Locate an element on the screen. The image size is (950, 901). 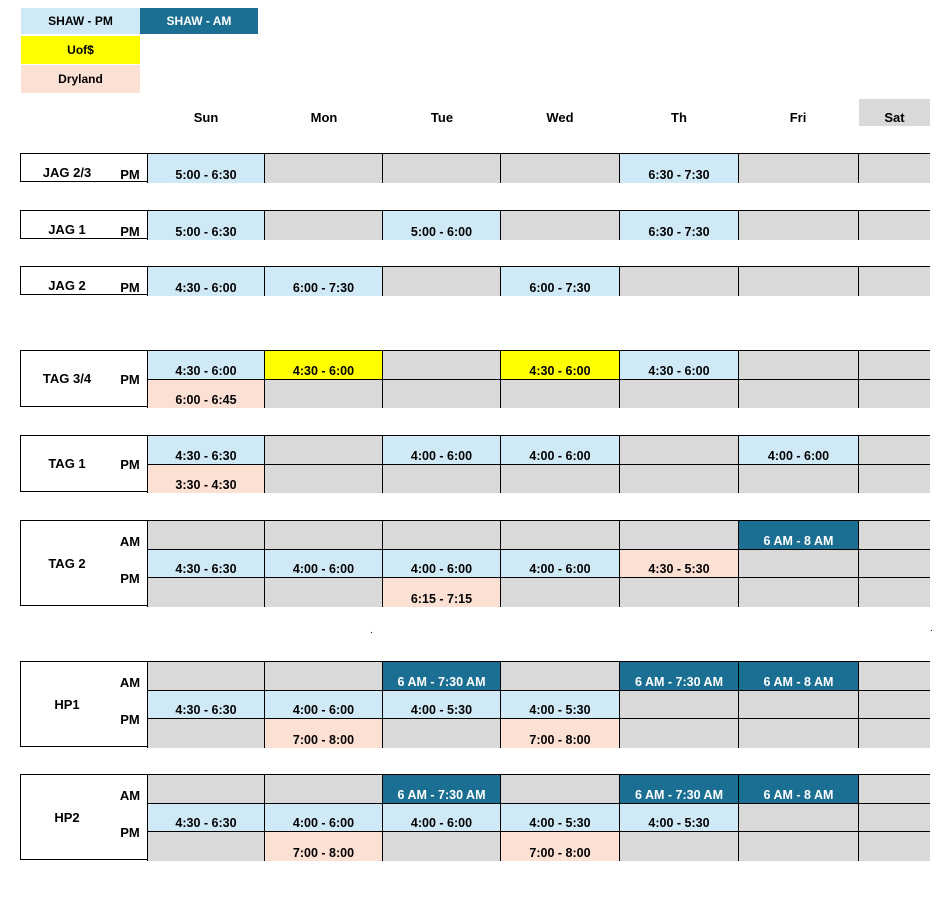
day-header-mon: Mon is located at coordinates (324, 117).